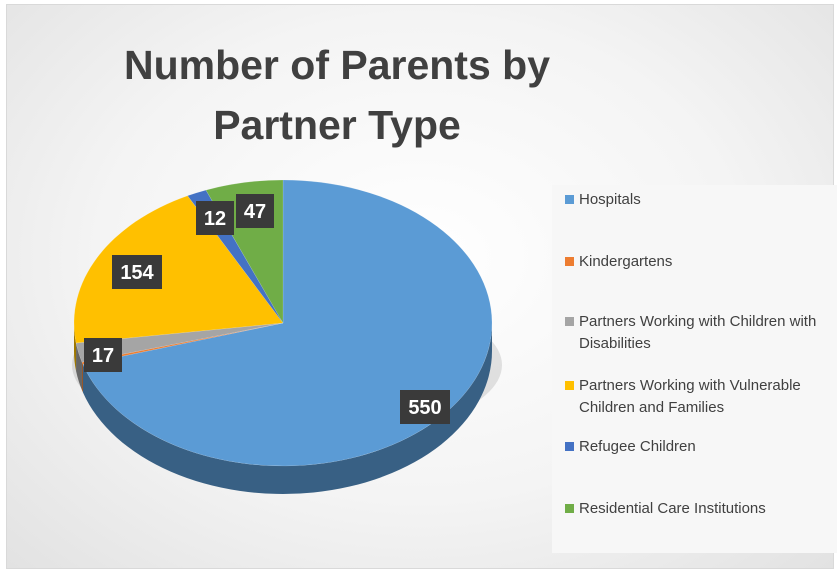 The width and height of the screenshot is (840, 573). I want to click on legend-label: Hospitals, so click(610, 199).